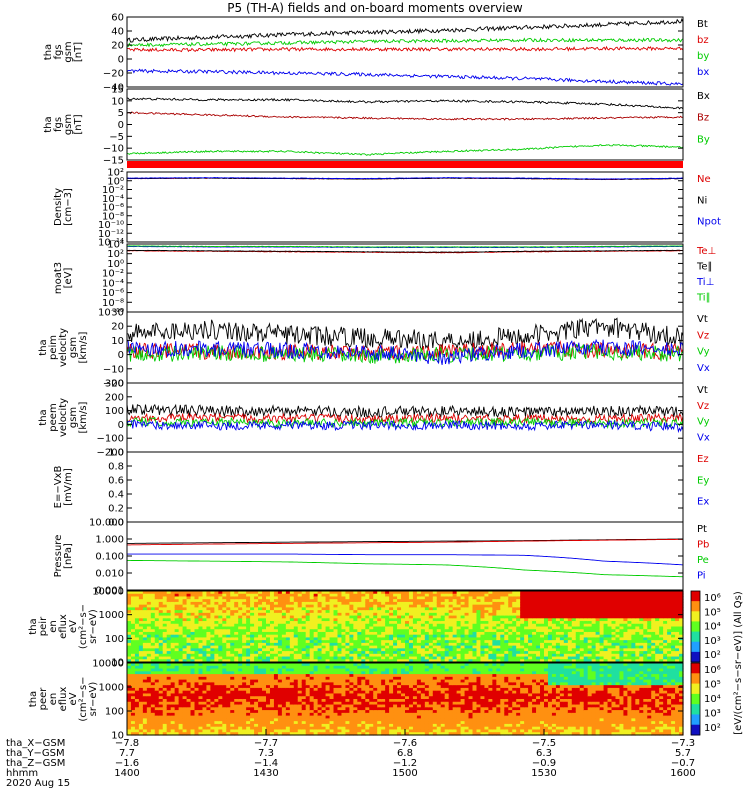 This screenshot has width=750, height=800. I want to click on colorbar-frame, so click(695, 626).